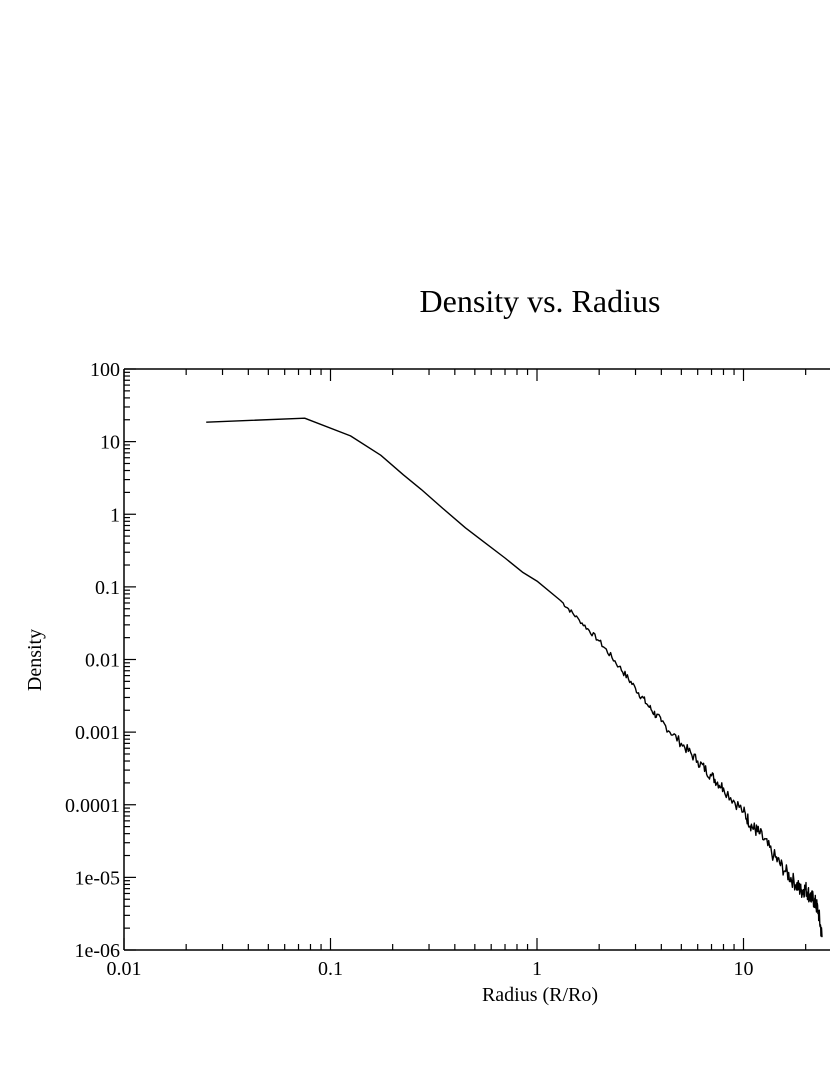 This screenshot has height=1075, width=830. Describe the element at coordinates (540, 301) in the screenshot. I see `chart-title: Density vs. Radius` at that location.